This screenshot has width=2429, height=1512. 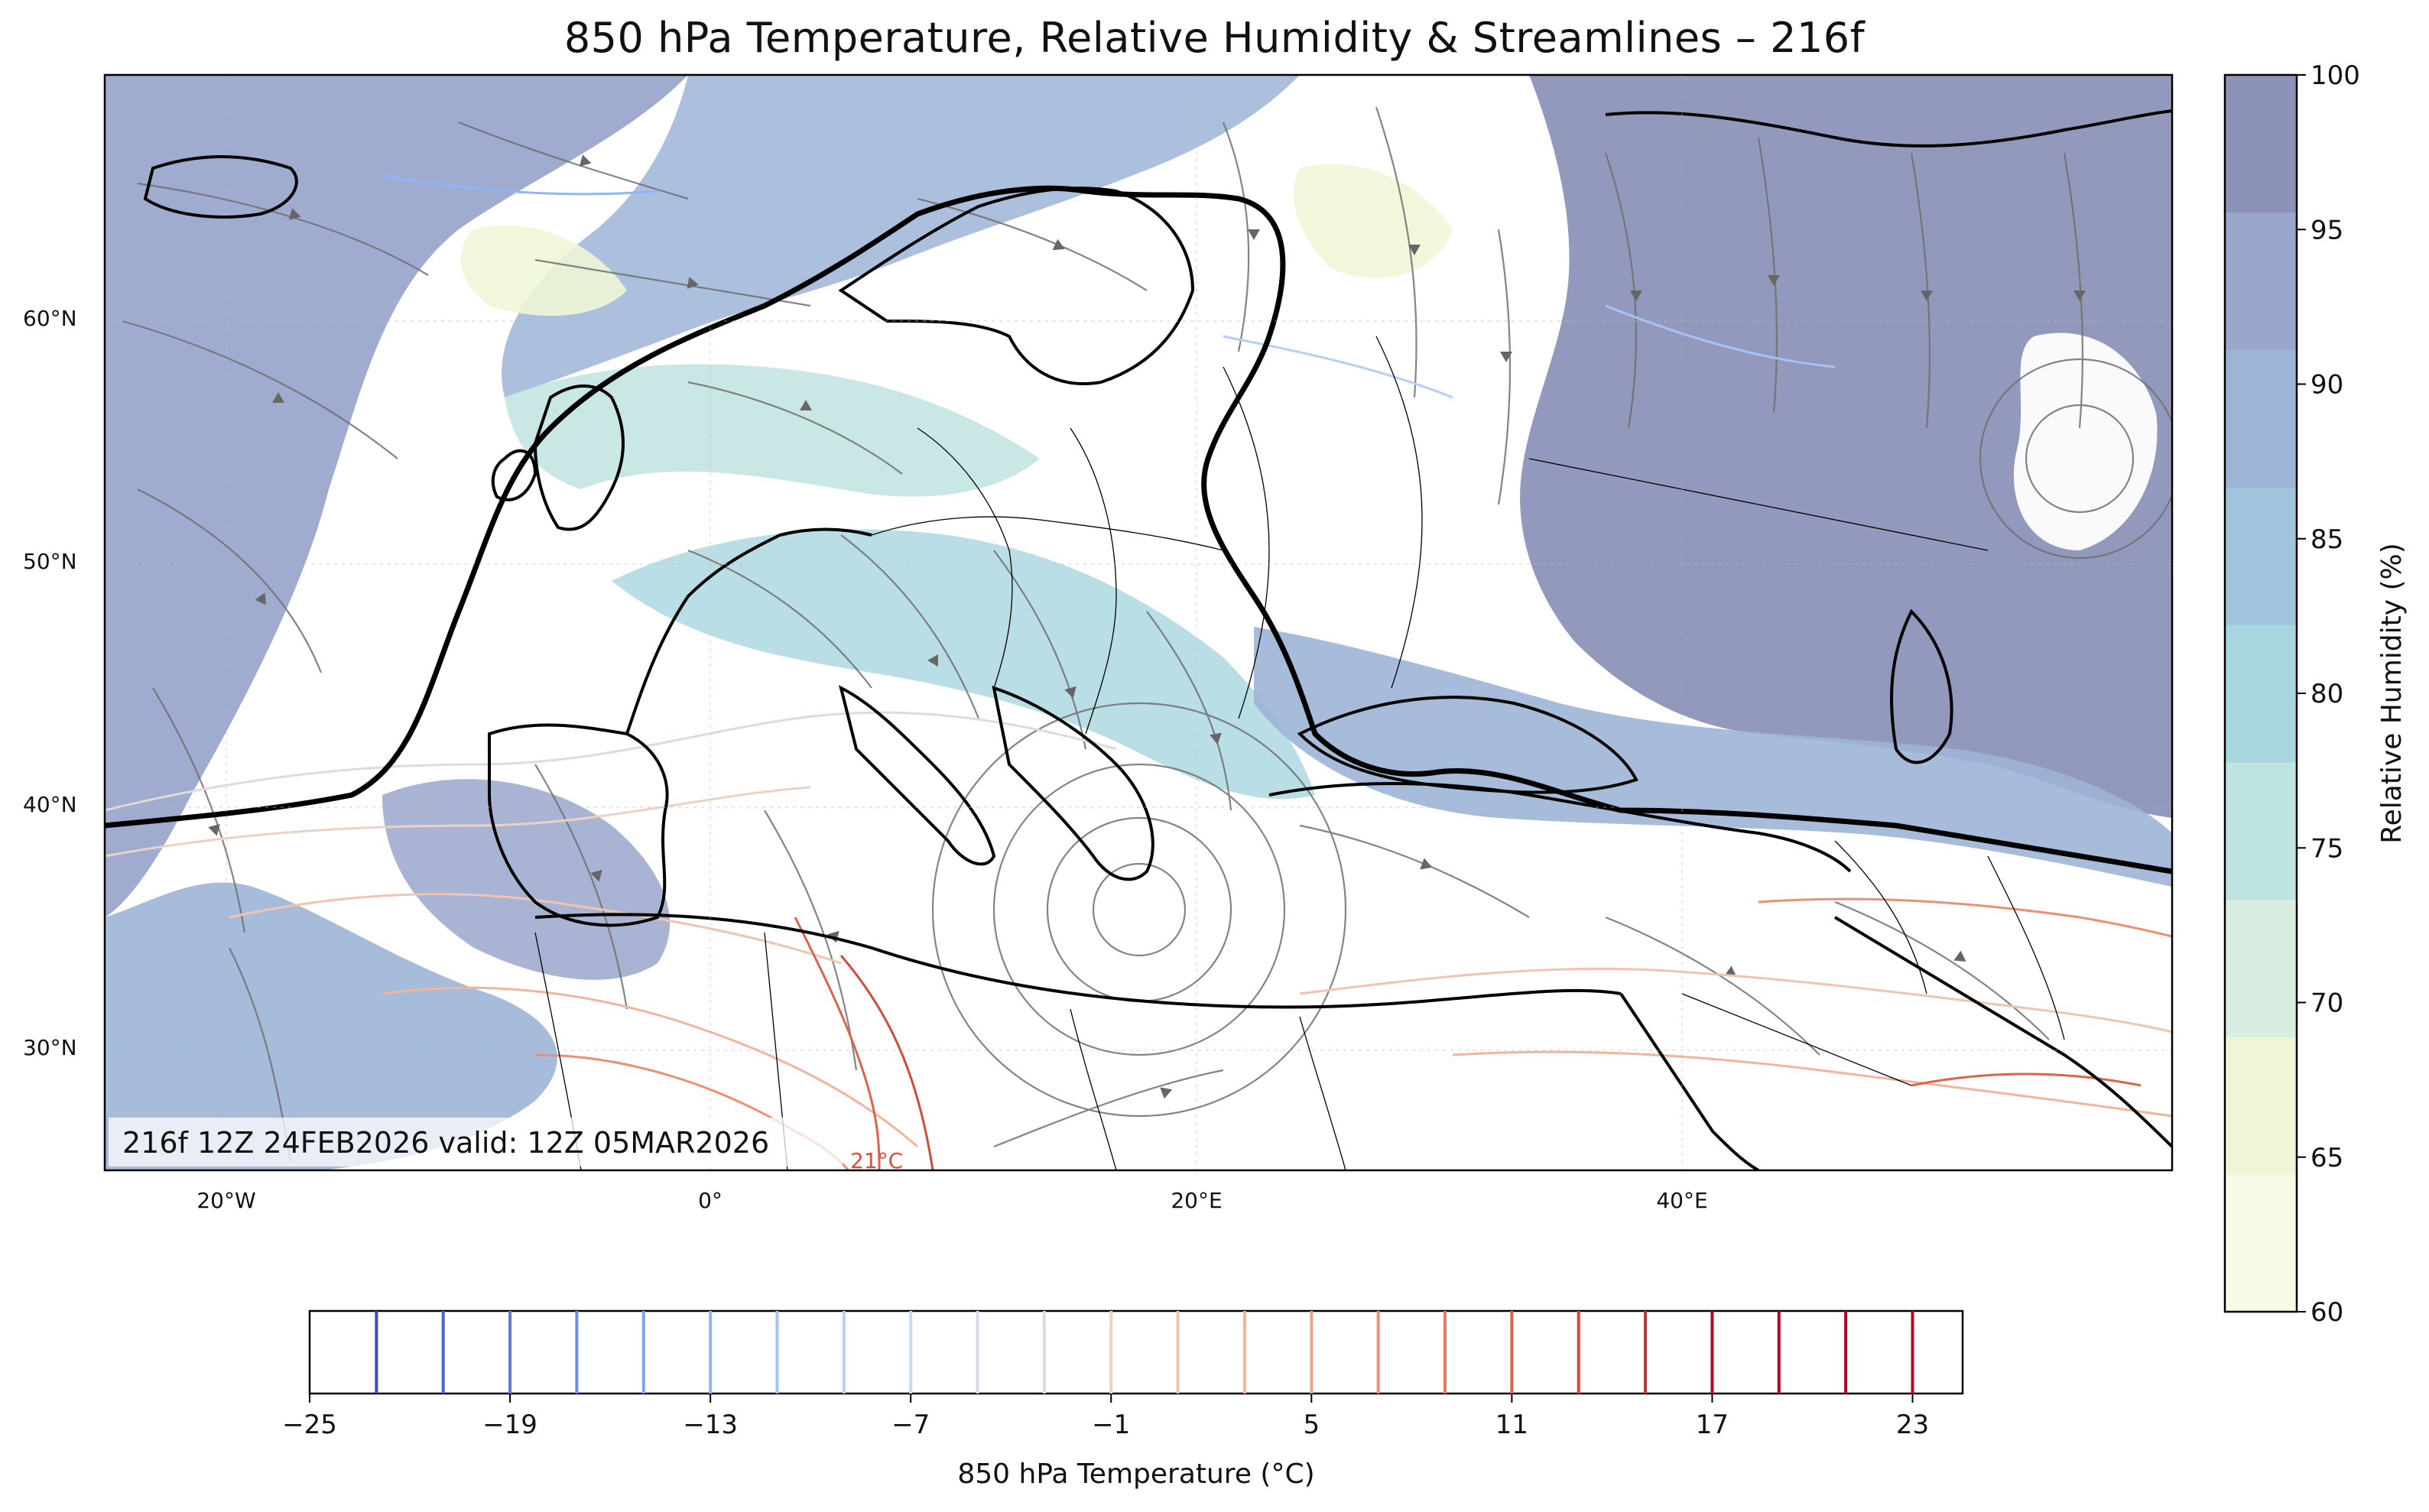 What do you see at coordinates (710, 1425) in the screenshot?
I see `temperature-colorbar-tick-label: −13` at bounding box center [710, 1425].